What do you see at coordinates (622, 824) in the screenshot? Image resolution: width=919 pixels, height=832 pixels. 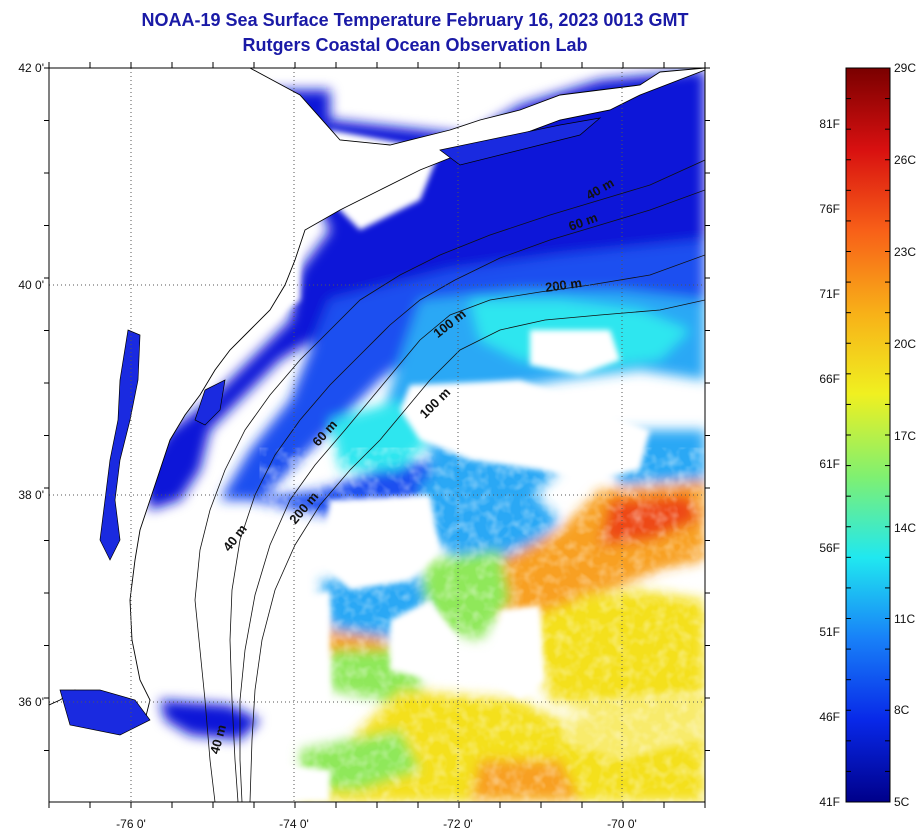 I see `lon-tick-label: -70 0'` at bounding box center [622, 824].